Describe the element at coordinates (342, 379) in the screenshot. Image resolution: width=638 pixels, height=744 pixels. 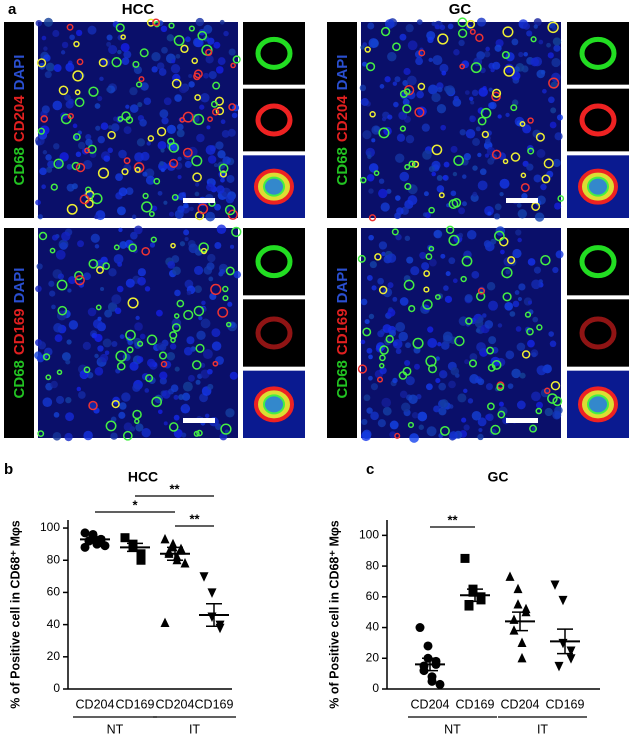
I see `row-label-part: CD68` at that location.